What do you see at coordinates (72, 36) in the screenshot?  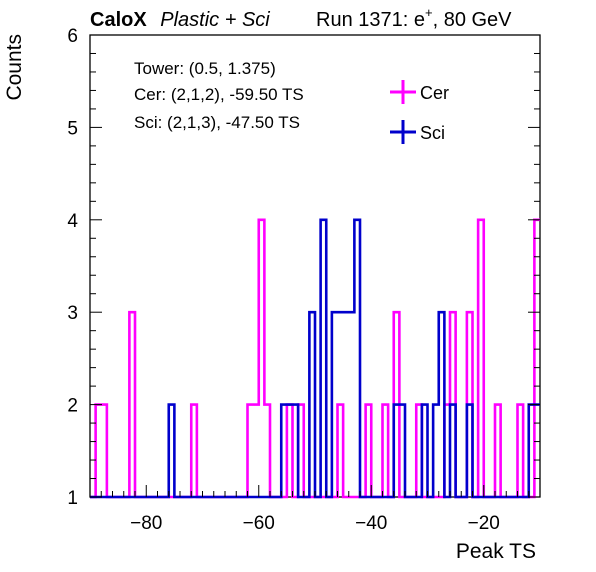 I see `y-tick-label: 6` at bounding box center [72, 36].